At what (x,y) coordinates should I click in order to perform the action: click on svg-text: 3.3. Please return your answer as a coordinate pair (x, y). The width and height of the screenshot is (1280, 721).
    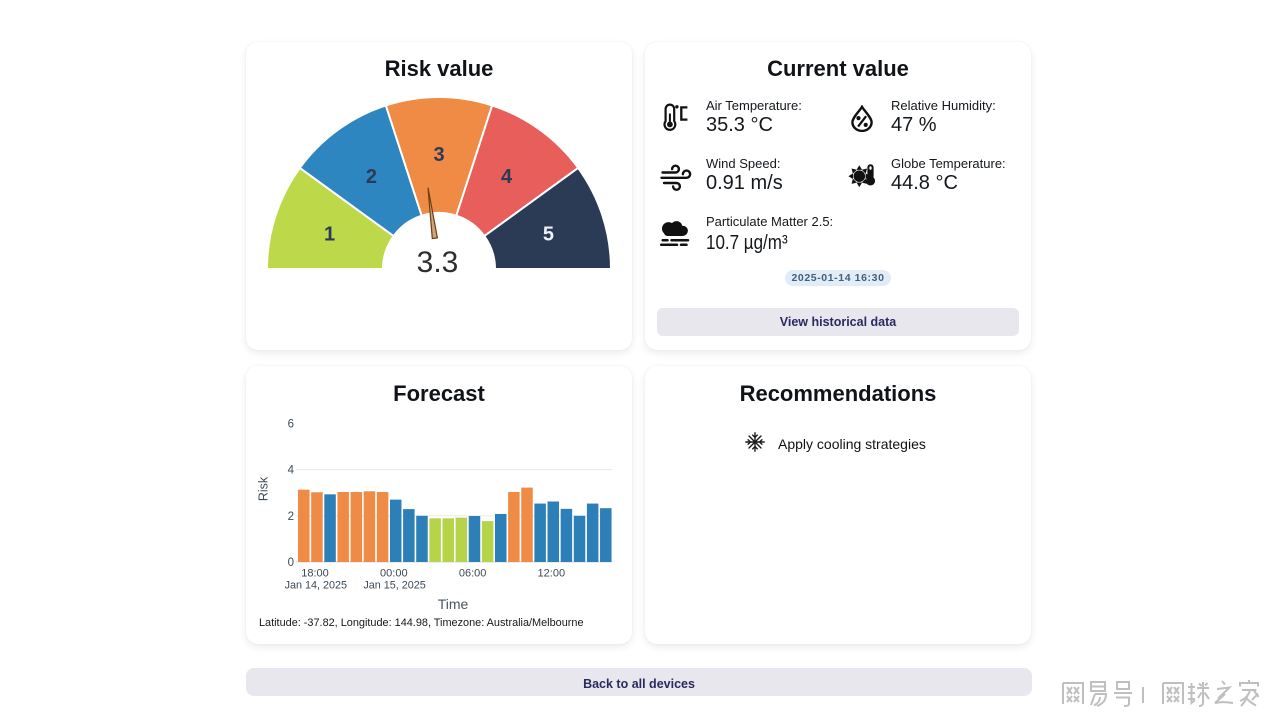
    Looking at the image, I should click on (438, 262).